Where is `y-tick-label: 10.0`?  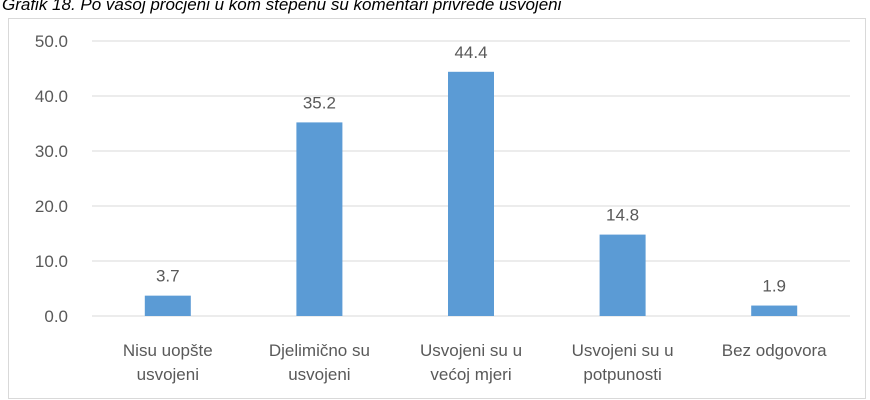 y-tick-label: 10.0 is located at coordinates (51, 261).